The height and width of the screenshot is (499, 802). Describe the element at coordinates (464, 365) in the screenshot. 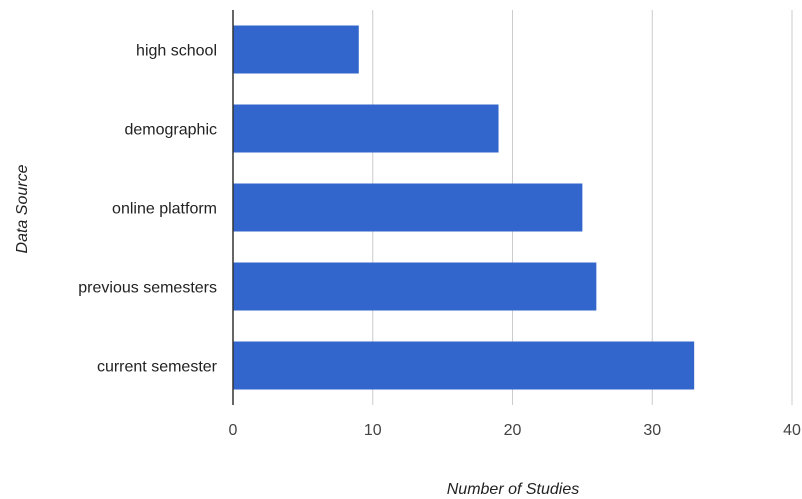

I see `bar-current-semester` at that location.